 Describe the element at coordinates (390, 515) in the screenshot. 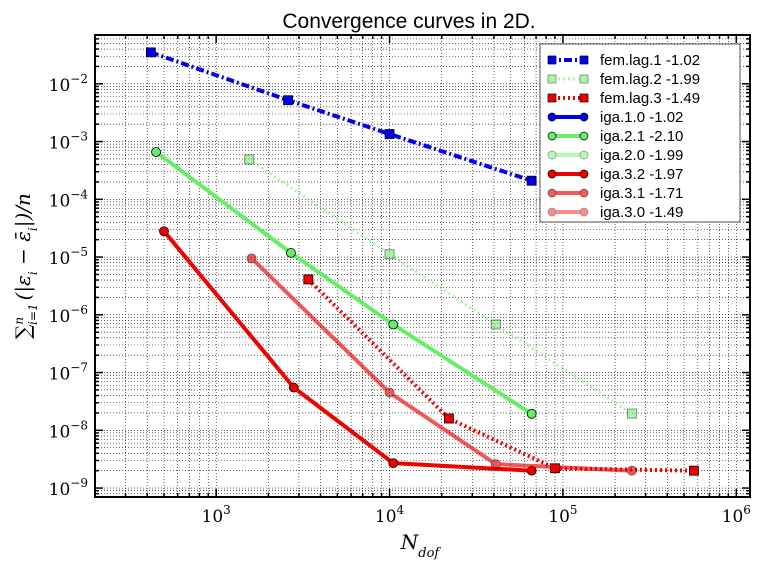

I see `x-tick-label: 10⁴` at that location.